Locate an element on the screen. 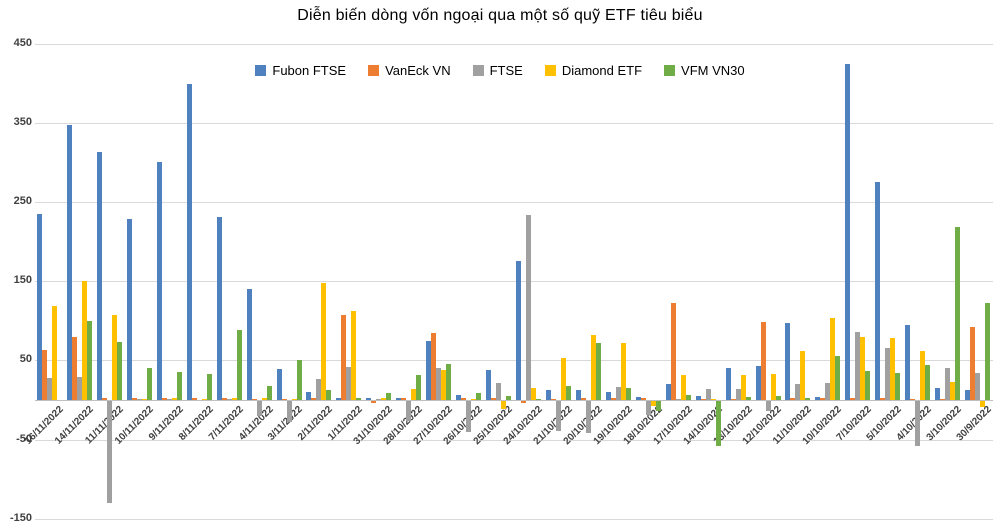 This screenshot has width=1000, height=529. bar-vaneck-vn-3-11-2022 is located at coordinates (284, 399).